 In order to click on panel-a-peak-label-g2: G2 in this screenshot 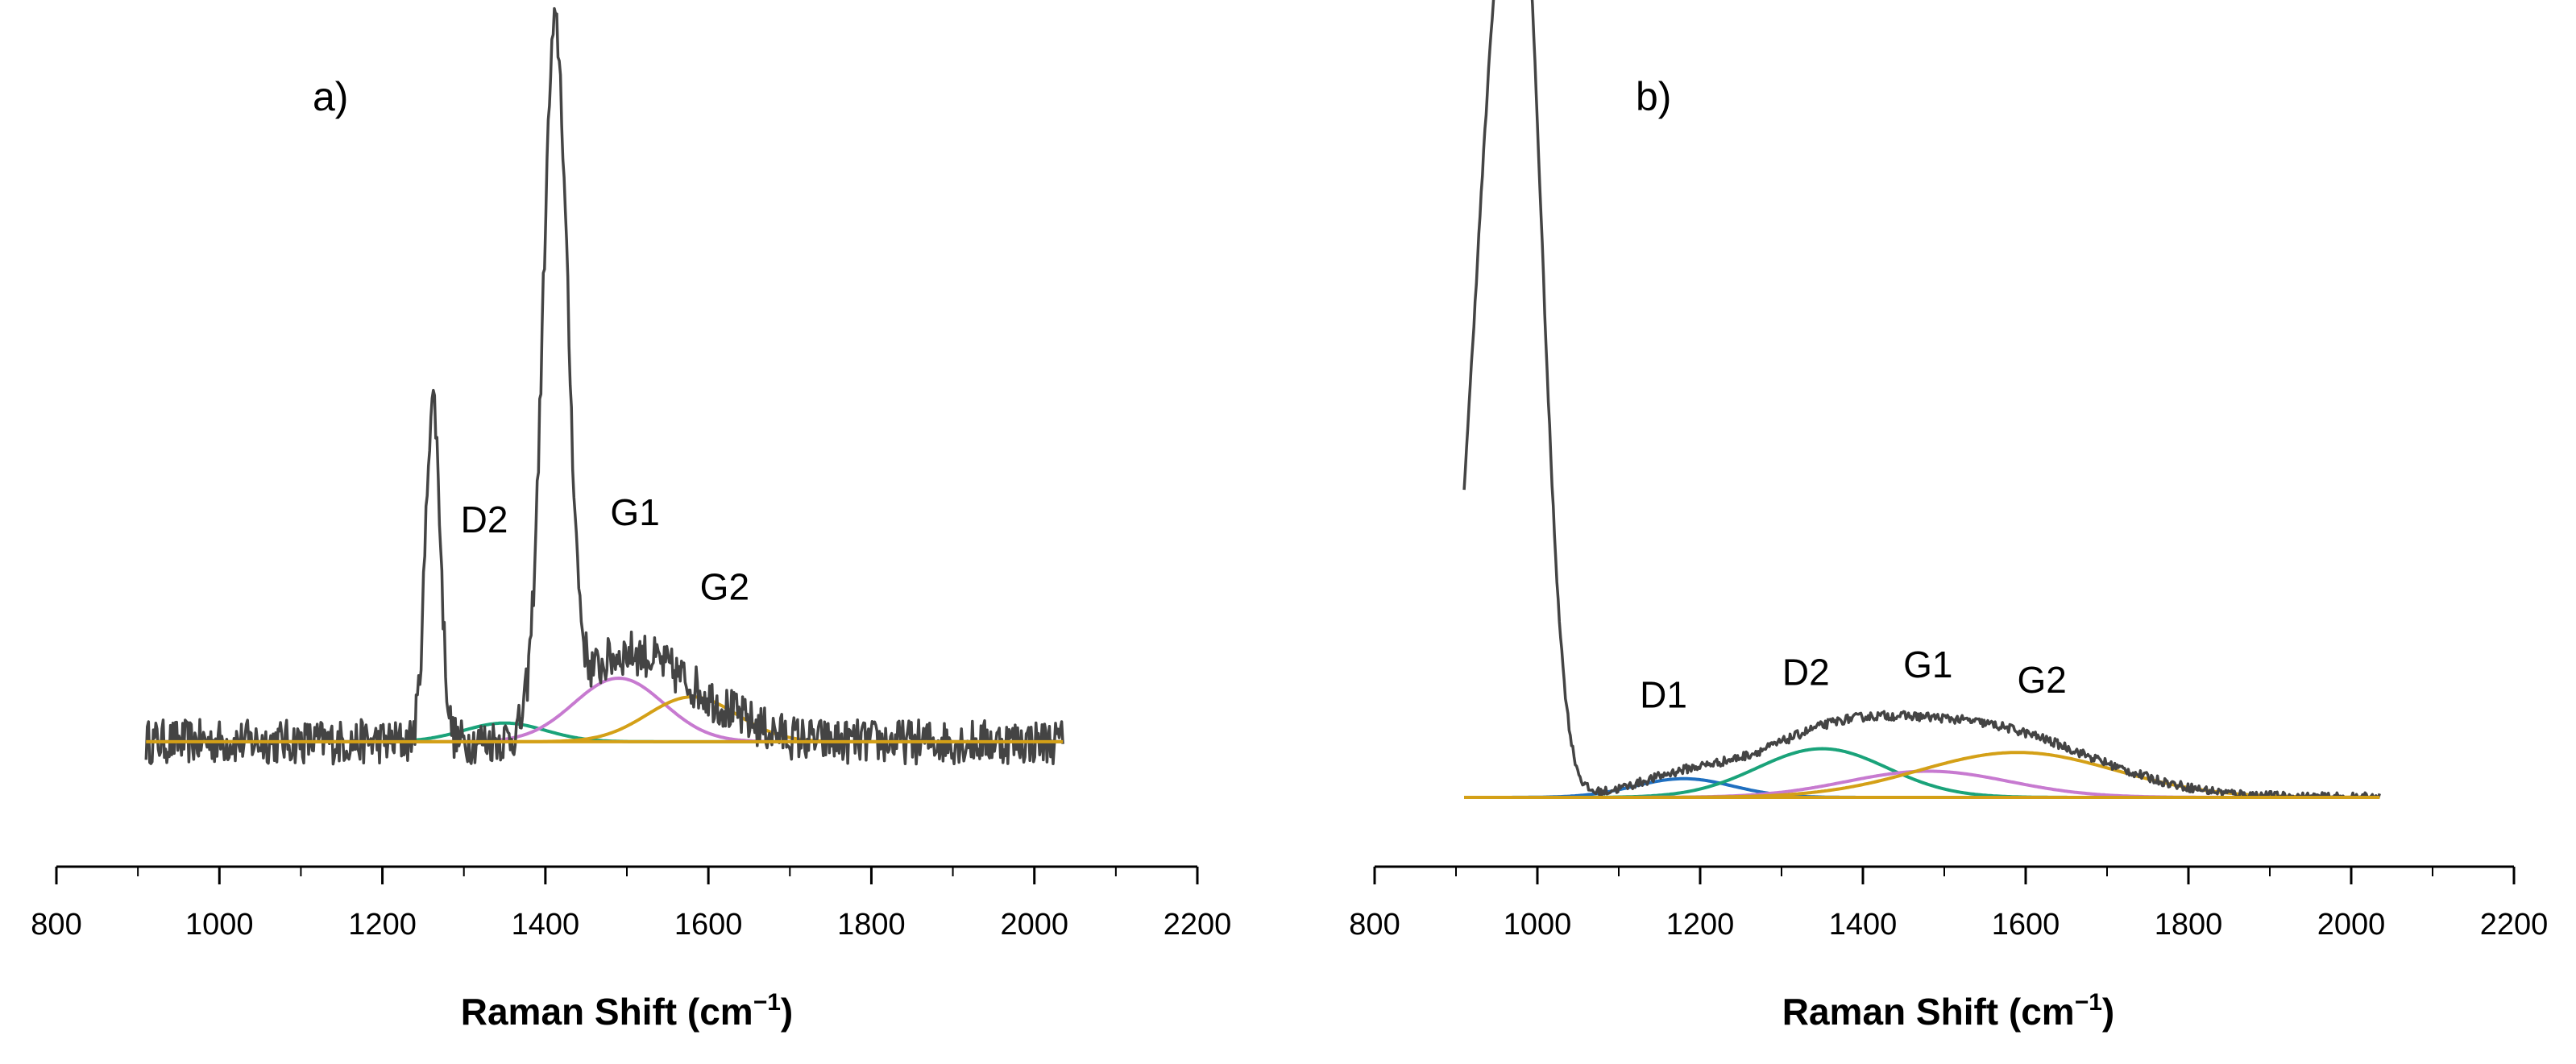, I will do `click(724, 587)`.